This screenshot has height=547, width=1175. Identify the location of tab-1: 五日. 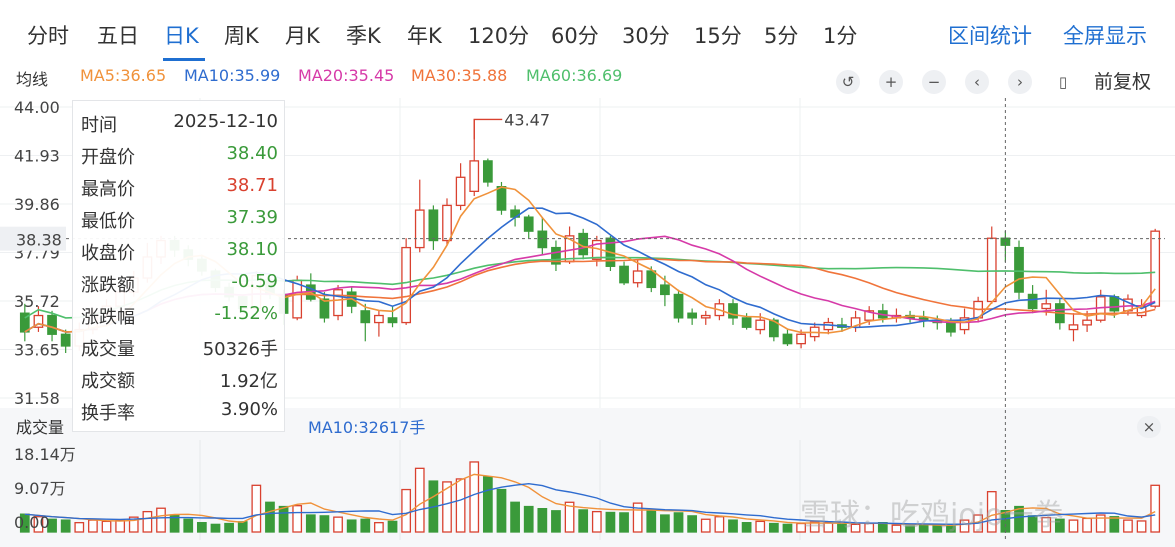
(118, 36).